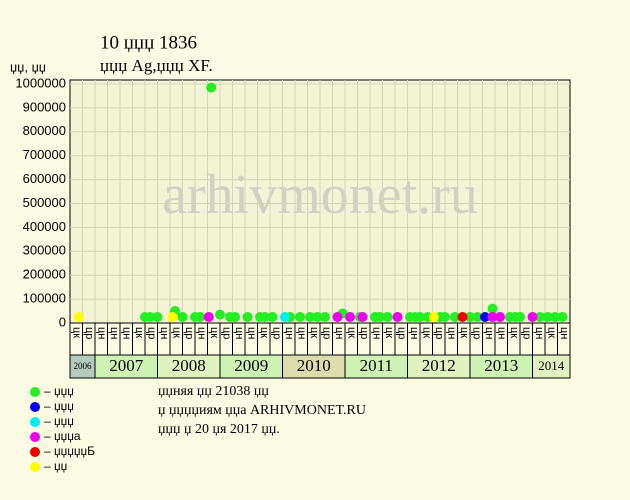  What do you see at coordinates (501, 365) in the screenshot?
I see `year-label: 2013` at bounding box center [501, 365].